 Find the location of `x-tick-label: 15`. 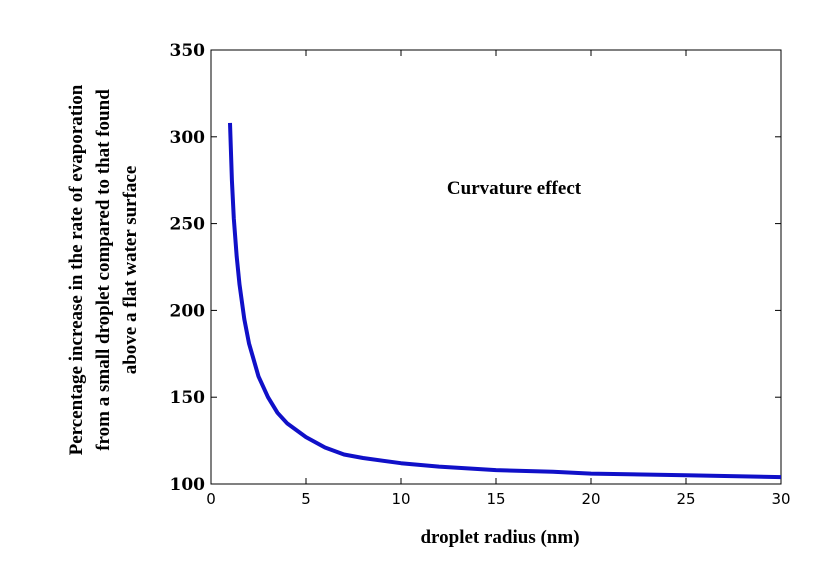

x-tick-label: 15 is located at coordinates (495, 499).